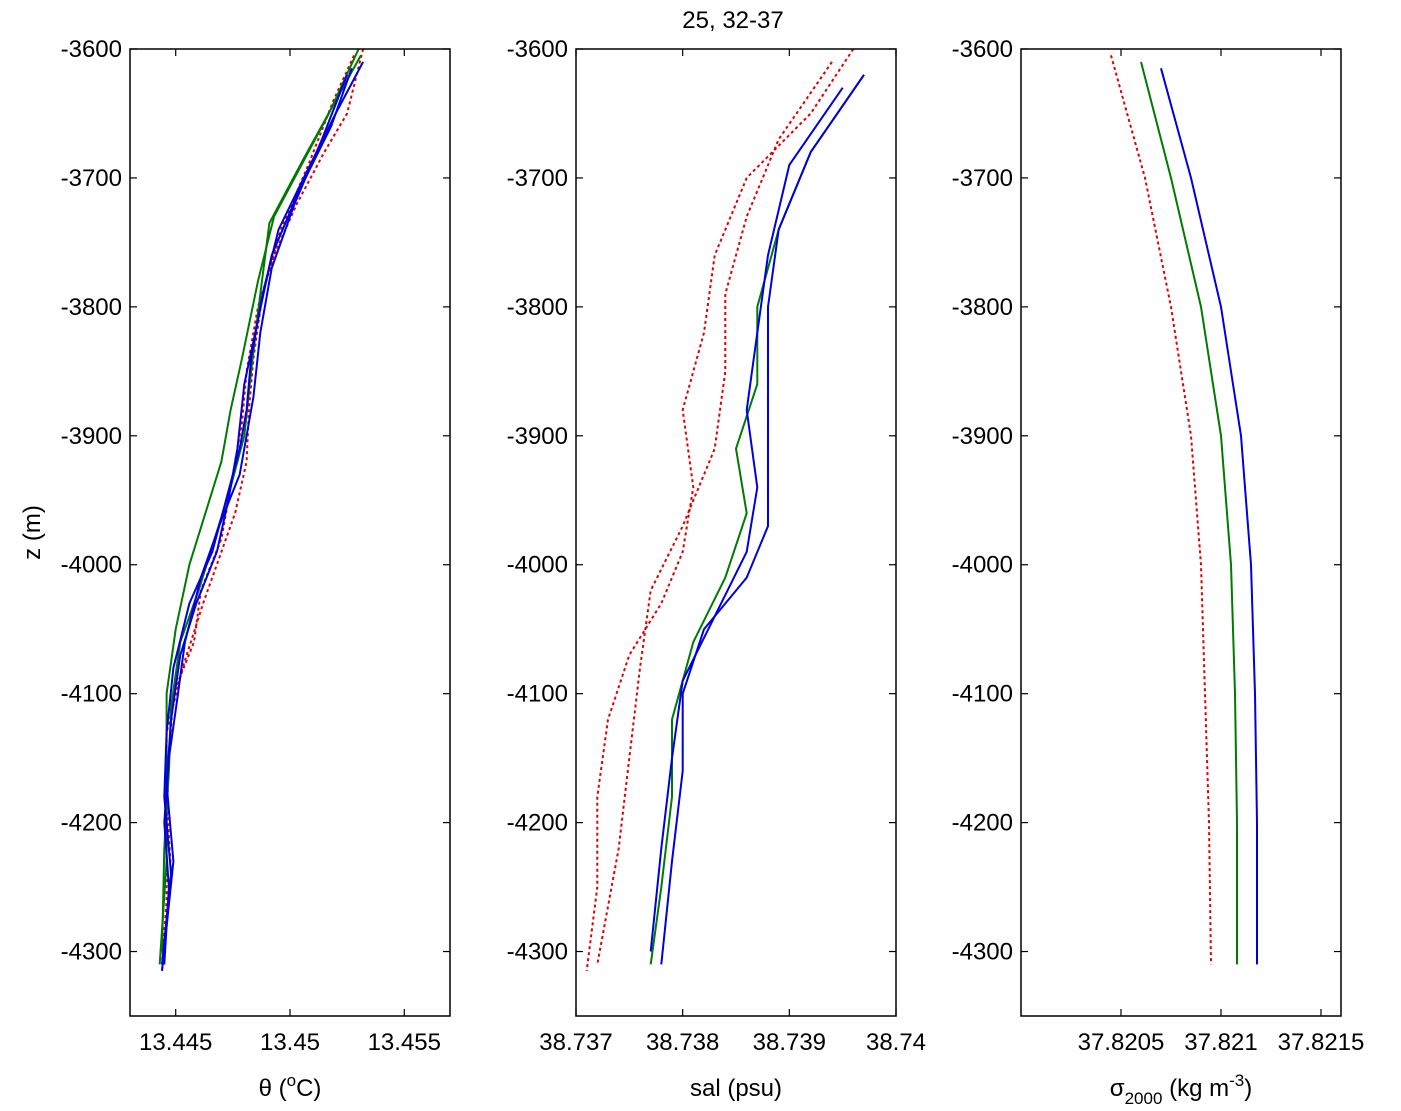 The width and height of the screenshot is (1401, 1111). Describe the element at coordinates (91, 694) in the screenshot. I see `temperature-ytick-label: -4100` at that location.